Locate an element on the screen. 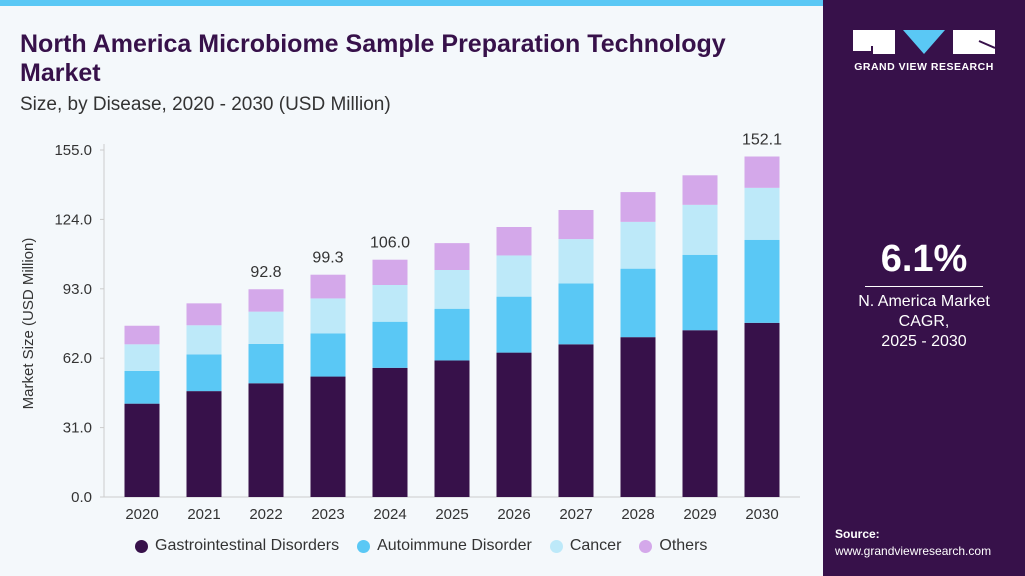 This screenshot has height=576, width=1025. y-axis-title: Market Size (USD Million) is located at coordinates (28, 324).